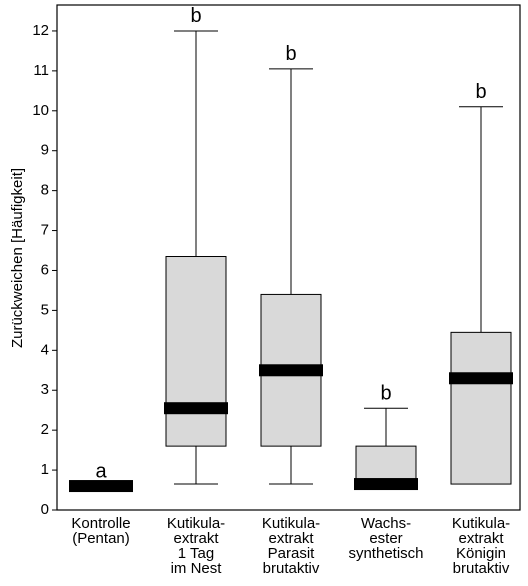 The height and width of the screenshot is (586, 528). I want to click on x-tick-label: 1 Tag, so click(196, 553).